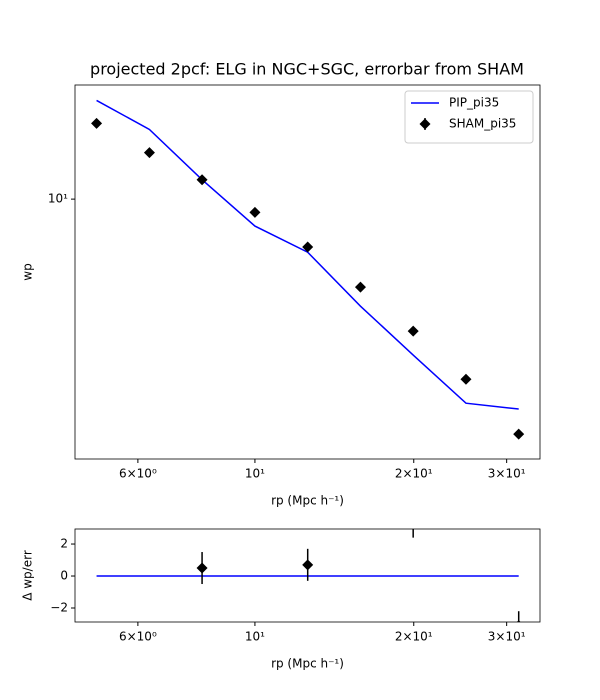 This screenshot has height=700, width=600. I want to click on plot-area, so click(308, 570).